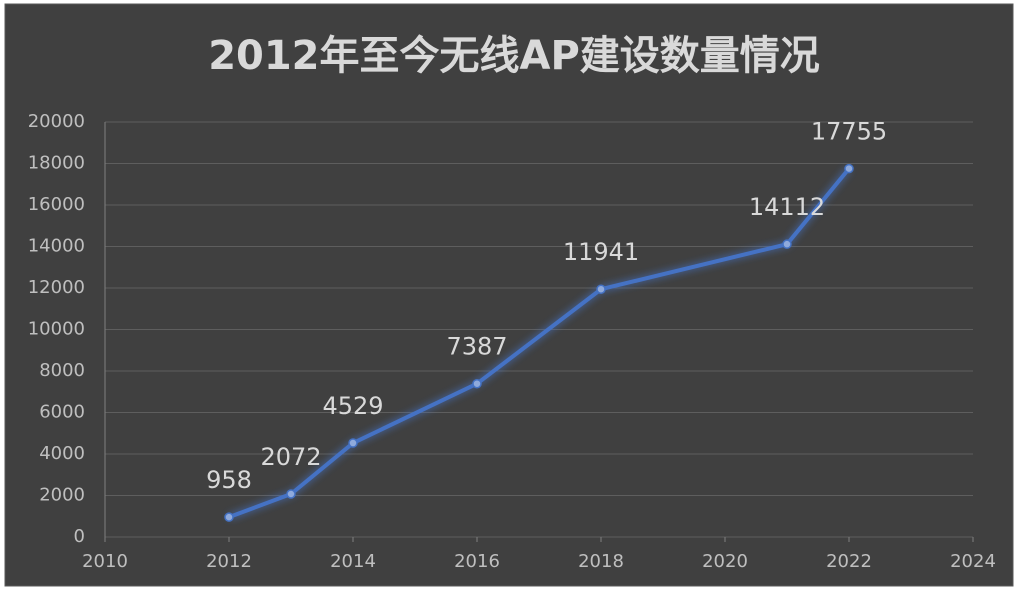 This screenshot has height=590, width=1017. Describe the element at coordinates (62, 412) in the screenshot. I see `y-tick-label: 6000` at that location.